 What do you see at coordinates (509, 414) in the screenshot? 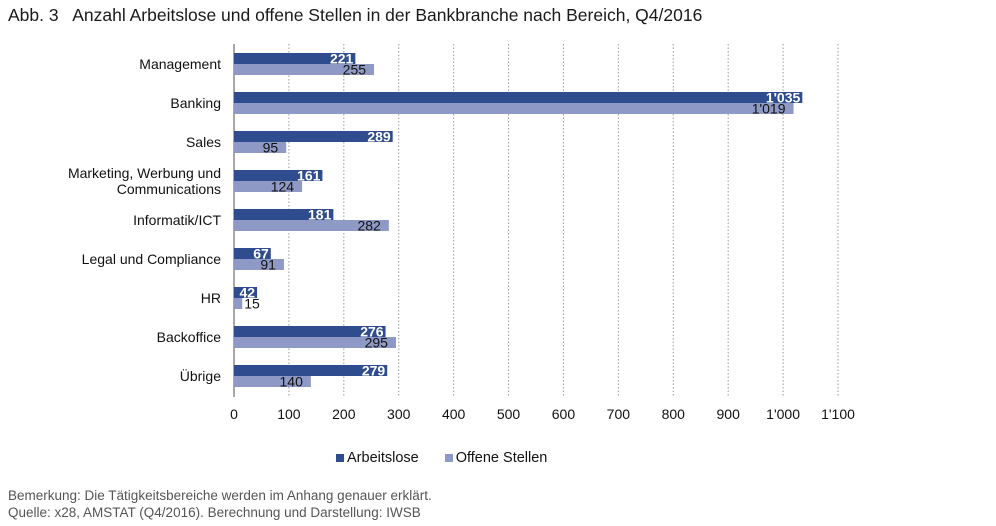
I see `x-tick-label: 500` at bounding box center [509, 414].